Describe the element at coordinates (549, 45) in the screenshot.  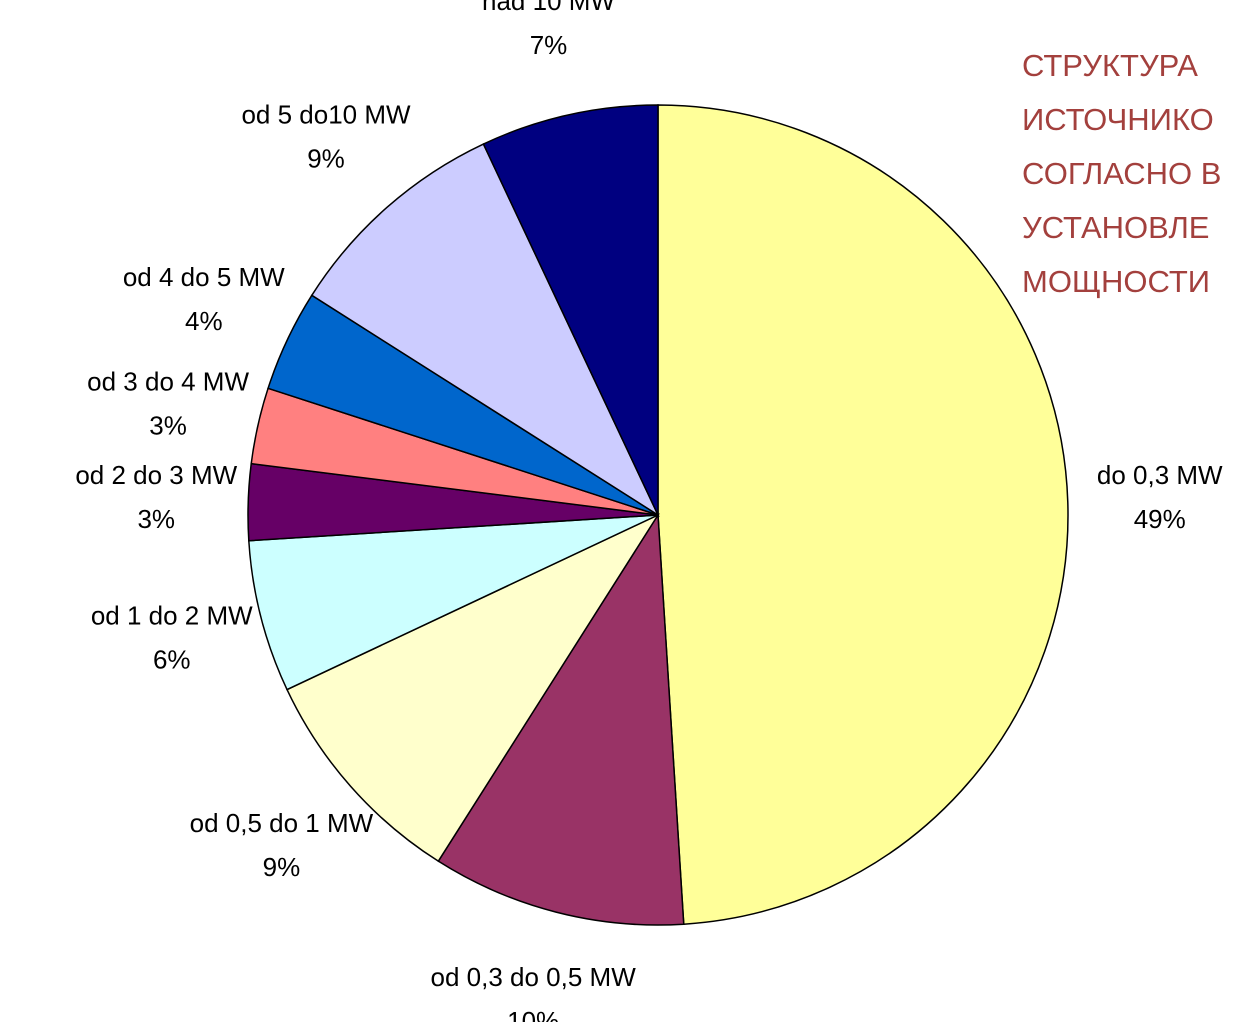
I see `slice-value-label: 7%` at that location.